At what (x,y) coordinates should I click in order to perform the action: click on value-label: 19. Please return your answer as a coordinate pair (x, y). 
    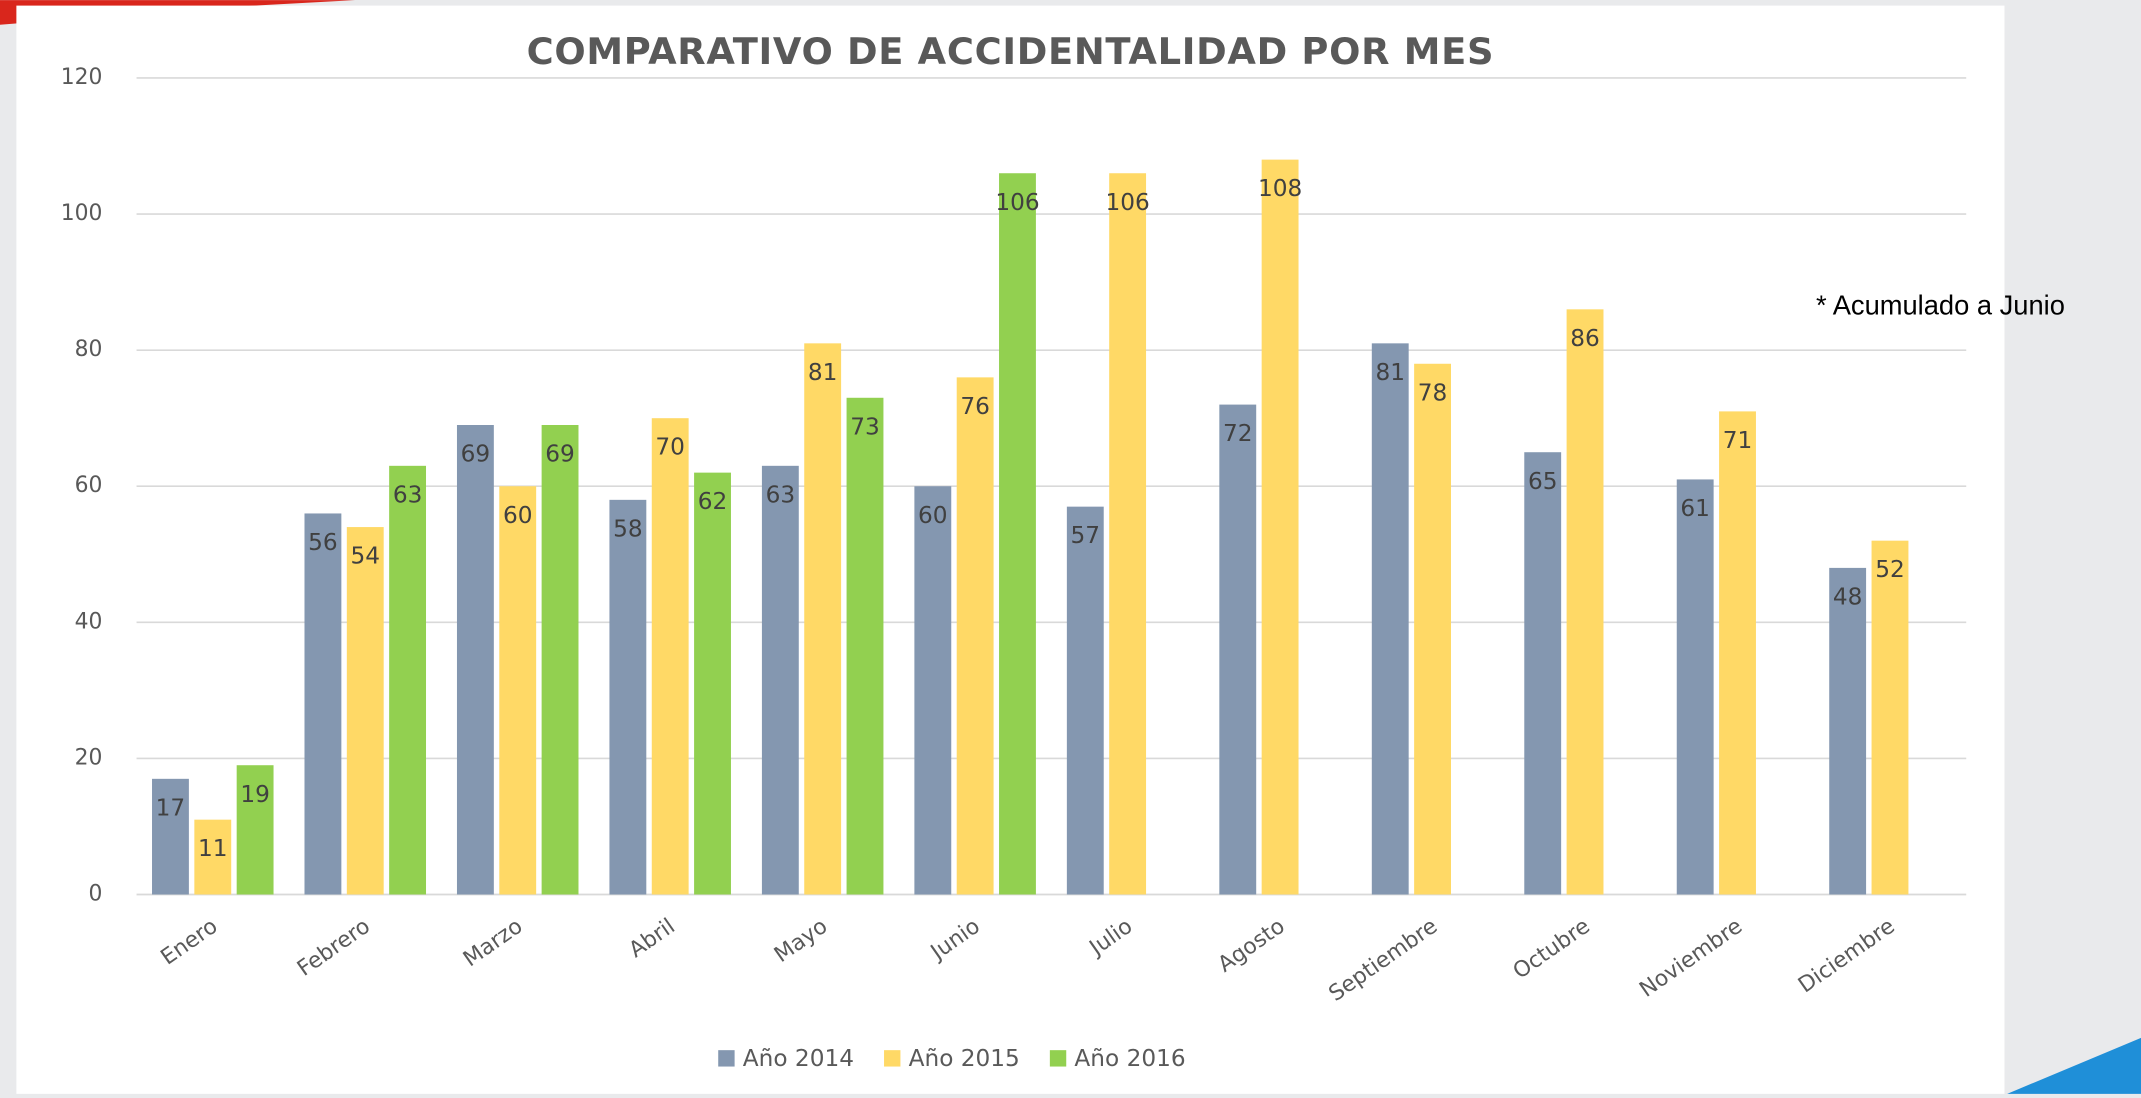
    Looking at the image, I should click on (255, 794).